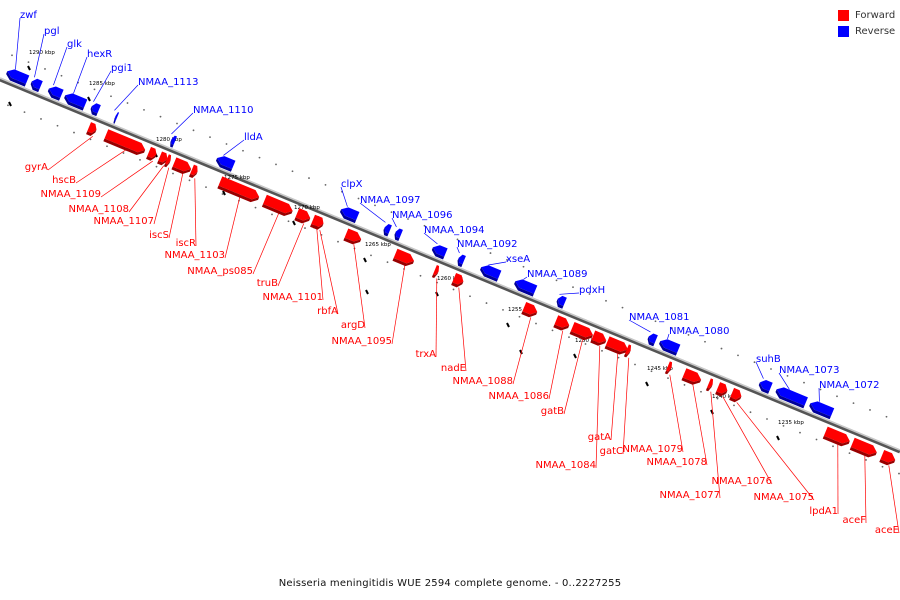 The width and height of the screenshot is (900, 600). What do you see at coordinates (159, 235) in the screenshot?
I see `gene-label: iscS` at bounding box center [159, 235].